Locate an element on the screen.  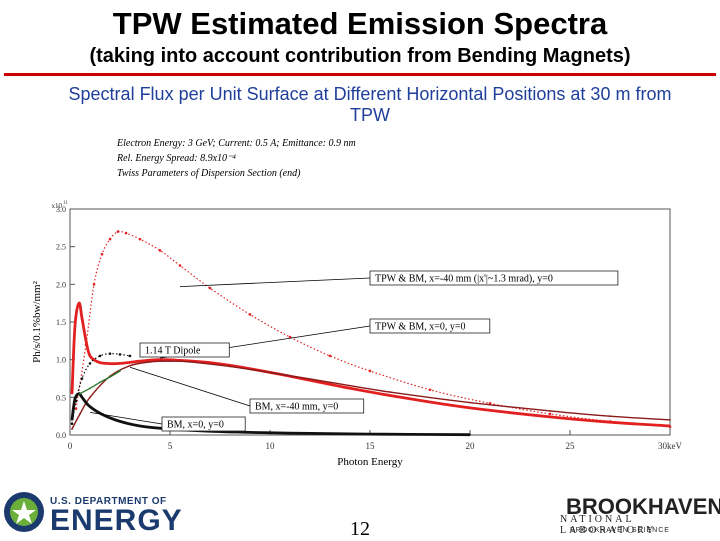
doe-logo is located at coordinates (24, 512).